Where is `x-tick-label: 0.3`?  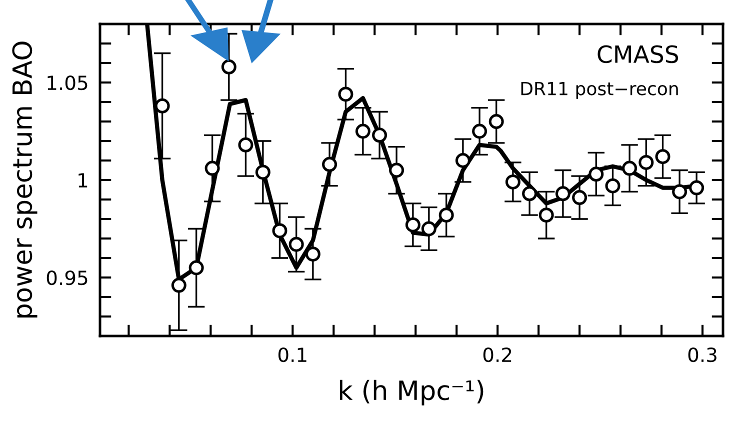 x-tick-label: 0.3 is located at coordinates (702, 354).